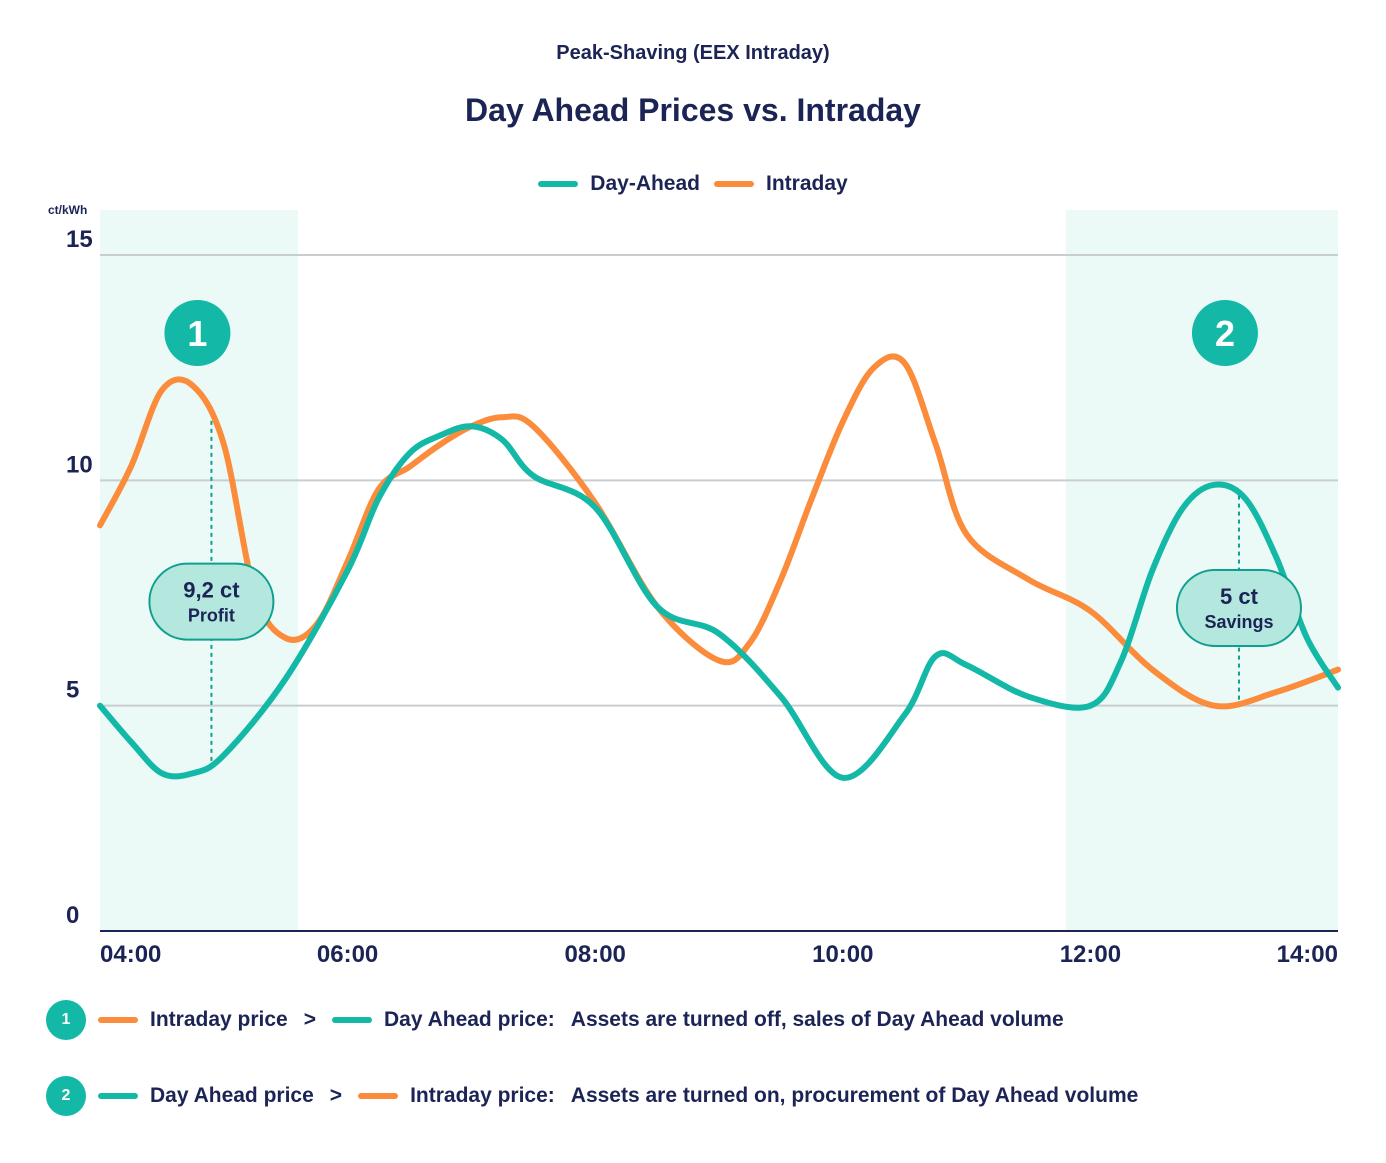 The height and width of the screenshot is (1163, 1386). Describe the element at coordinates (595, 954) in the screenshot. I see `x-tick-label-0800: 08:00` at that location.